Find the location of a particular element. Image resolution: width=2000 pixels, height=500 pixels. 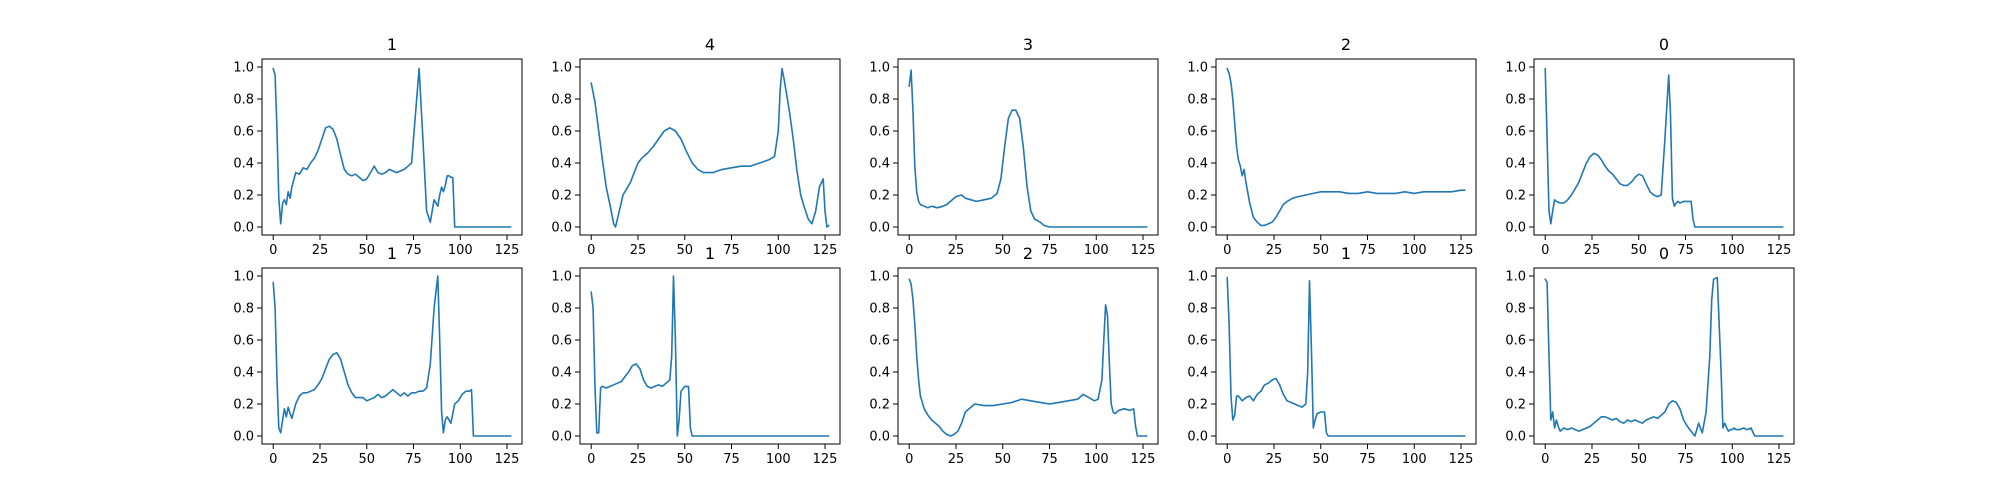

subplot-7: 1 0 25 50 75 100 125 0.0 0.2 0.4 0.6 0.8 1.0 is located at coordinates (696, 355).